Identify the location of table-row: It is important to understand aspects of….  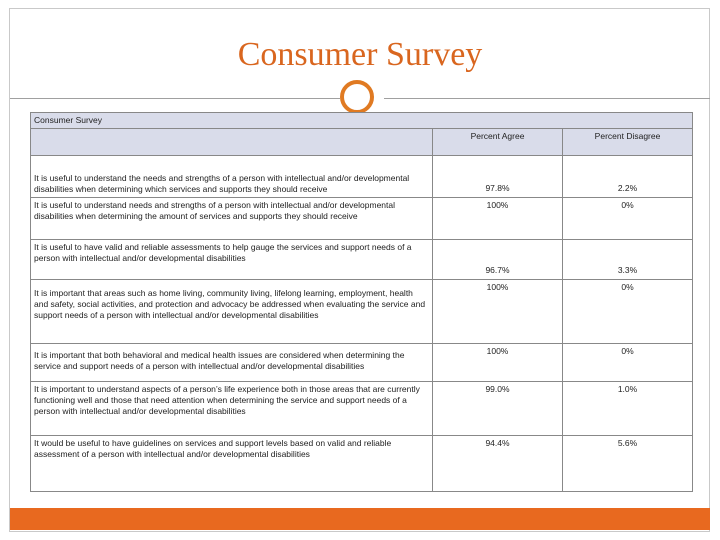
(362, 408).